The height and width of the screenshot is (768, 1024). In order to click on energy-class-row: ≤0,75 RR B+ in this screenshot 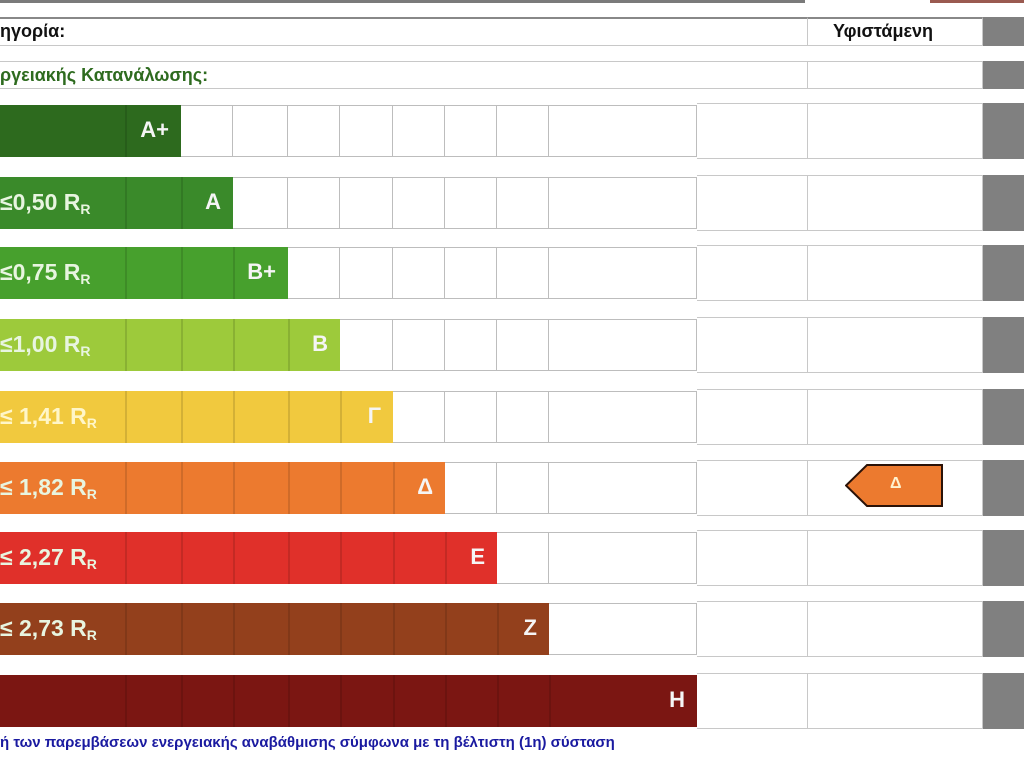, I will do `click(512, 273)`.